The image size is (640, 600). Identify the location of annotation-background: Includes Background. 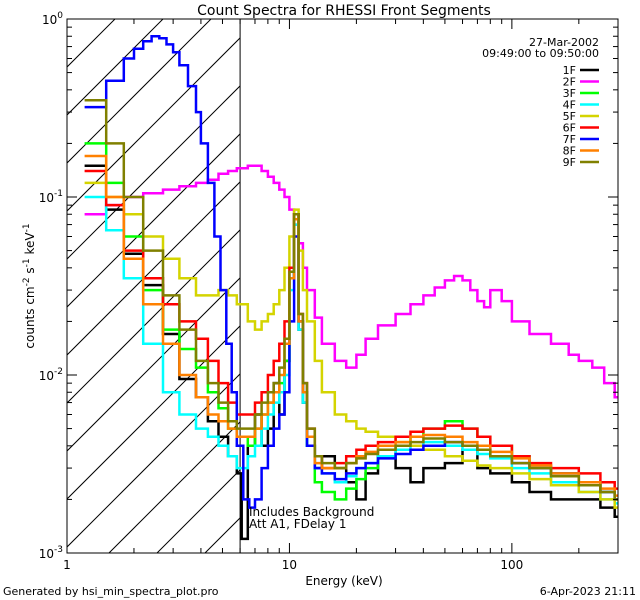
(311, 512).